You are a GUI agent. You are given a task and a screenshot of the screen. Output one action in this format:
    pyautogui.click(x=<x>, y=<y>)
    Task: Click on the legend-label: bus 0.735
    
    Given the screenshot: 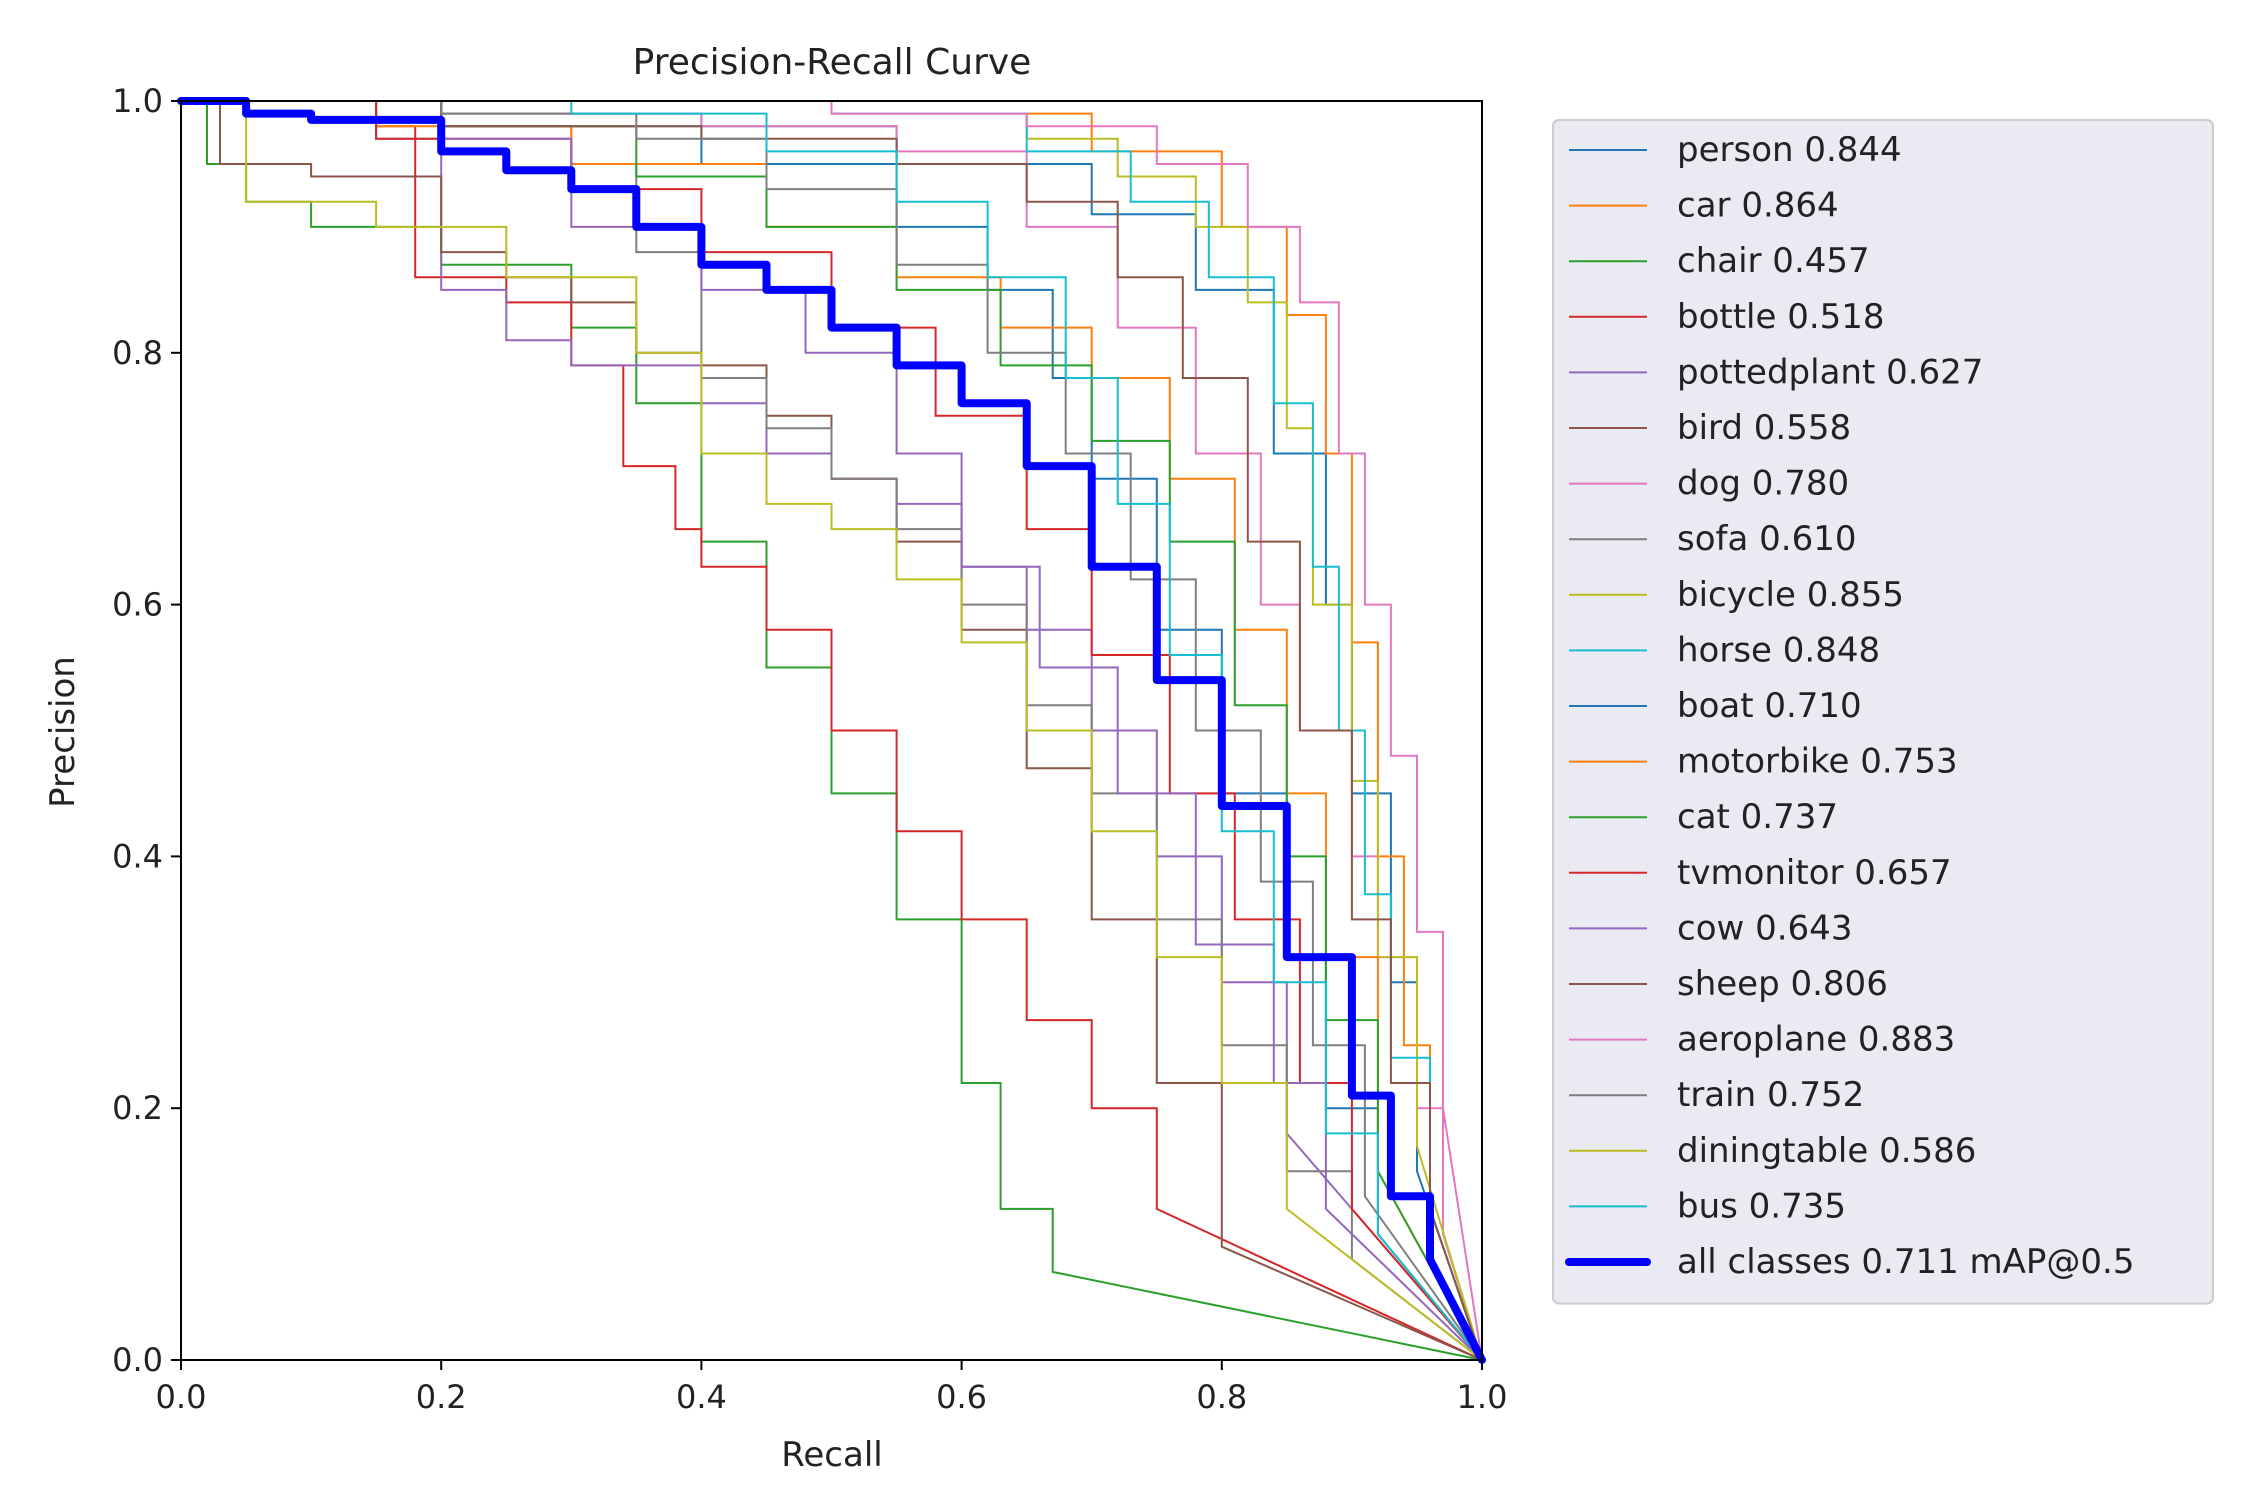 What is the action you would take?
    pyautogui.click(x=1761, y=1206)
    